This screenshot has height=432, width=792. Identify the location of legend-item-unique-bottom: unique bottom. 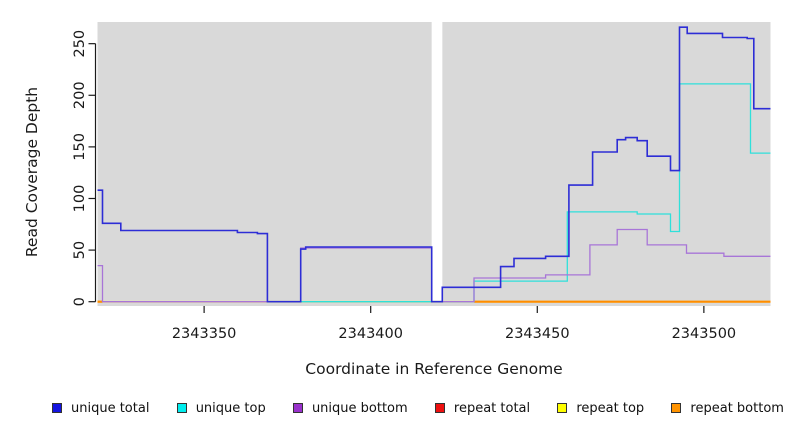
(350, 408).